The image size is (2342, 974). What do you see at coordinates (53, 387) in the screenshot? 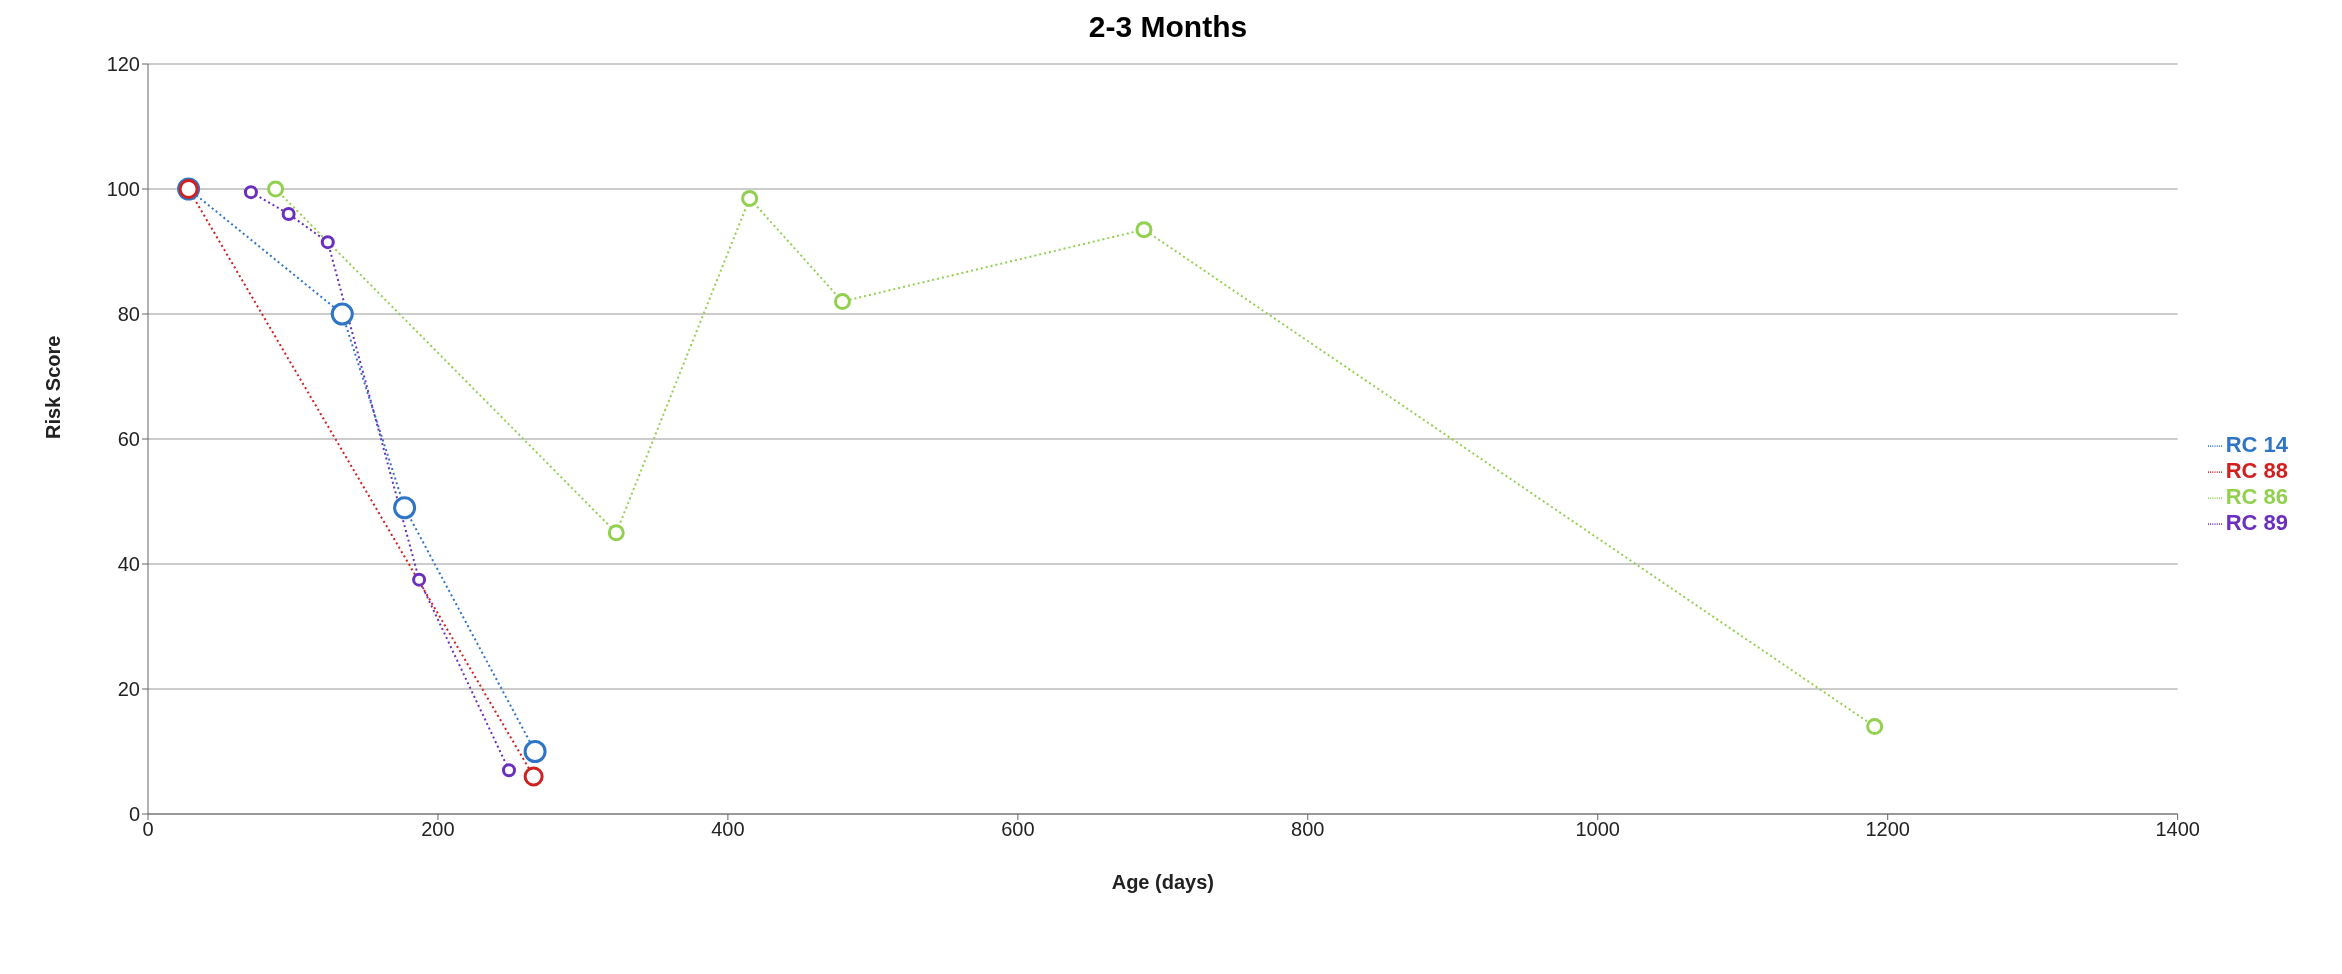
I see `y-axis-title: Risk Score` at bounding box center [53, 387].